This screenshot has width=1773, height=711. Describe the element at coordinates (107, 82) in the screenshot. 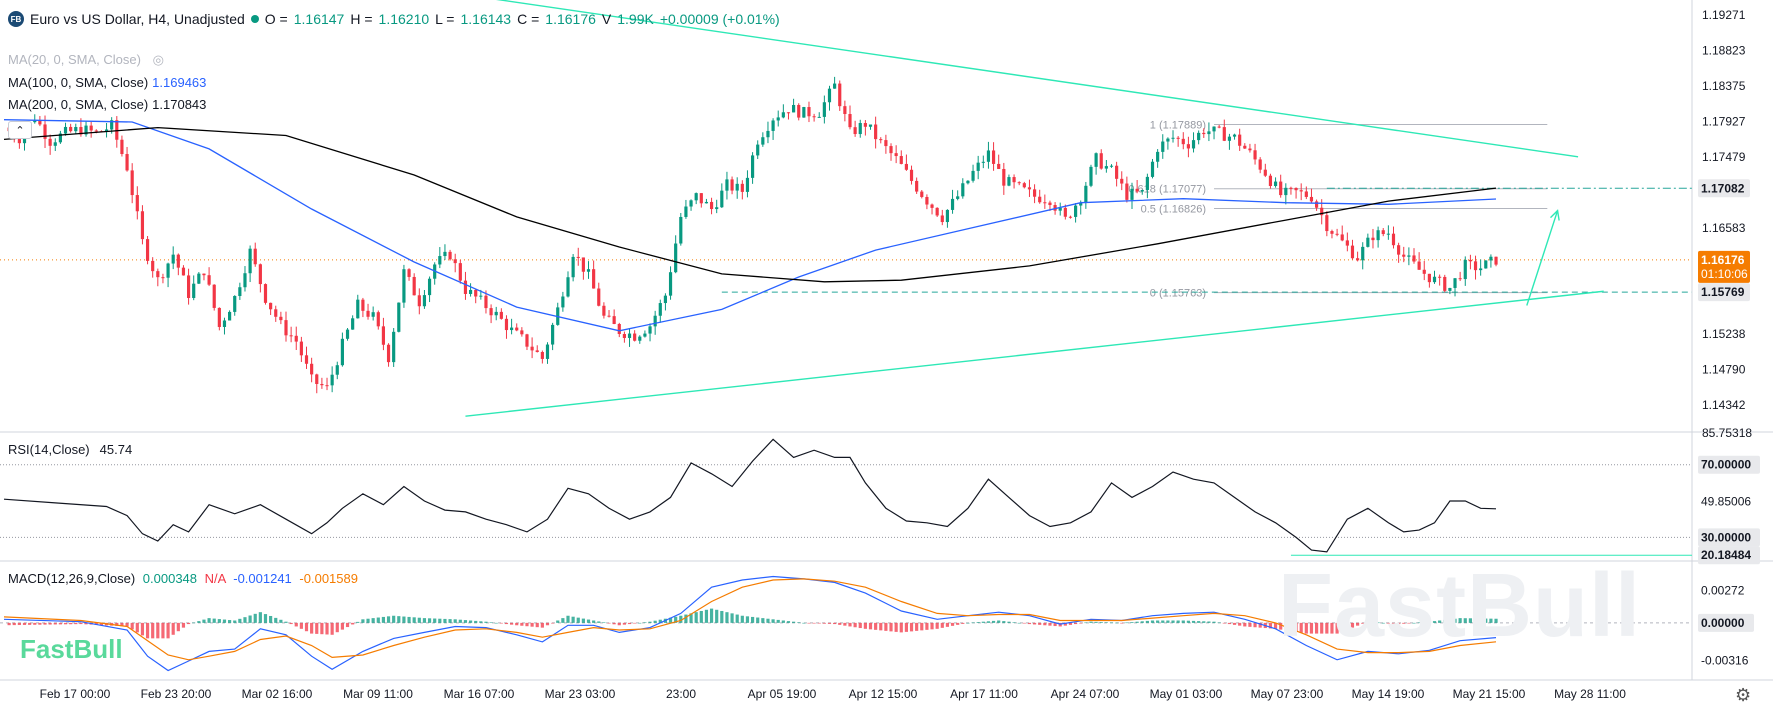

I see `ma100-legend: MA(100, 0, SMA, Close) 1.169463` at that location.